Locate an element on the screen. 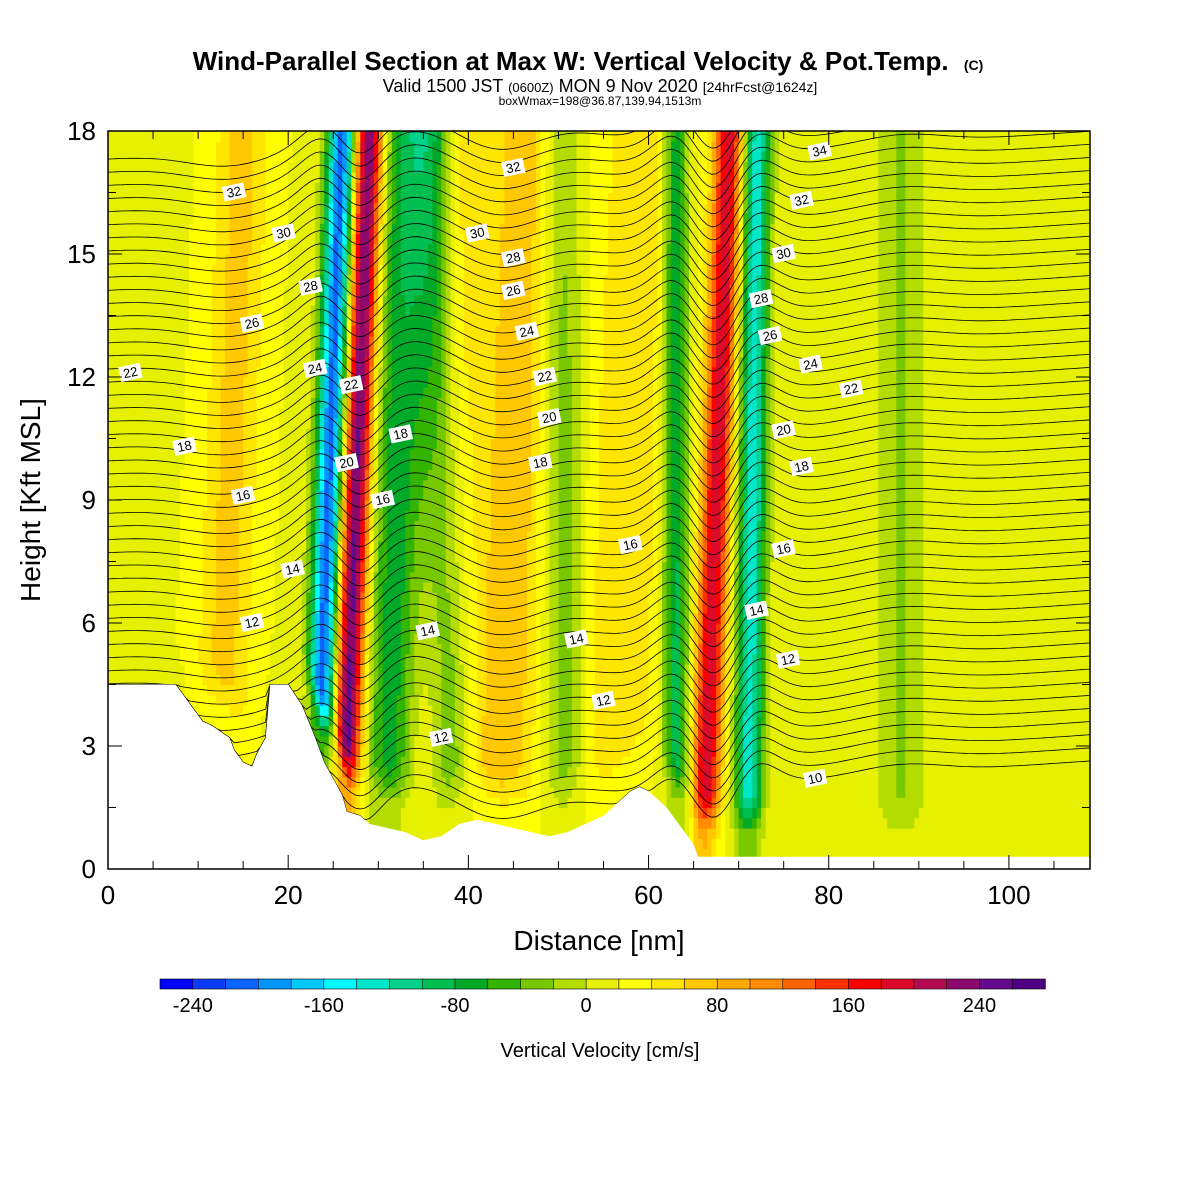 The width and height of the screenshot is (1200, 1200). chart-subtitle-part-1: Valid 1500 JST is located at coordinates (443, 86).